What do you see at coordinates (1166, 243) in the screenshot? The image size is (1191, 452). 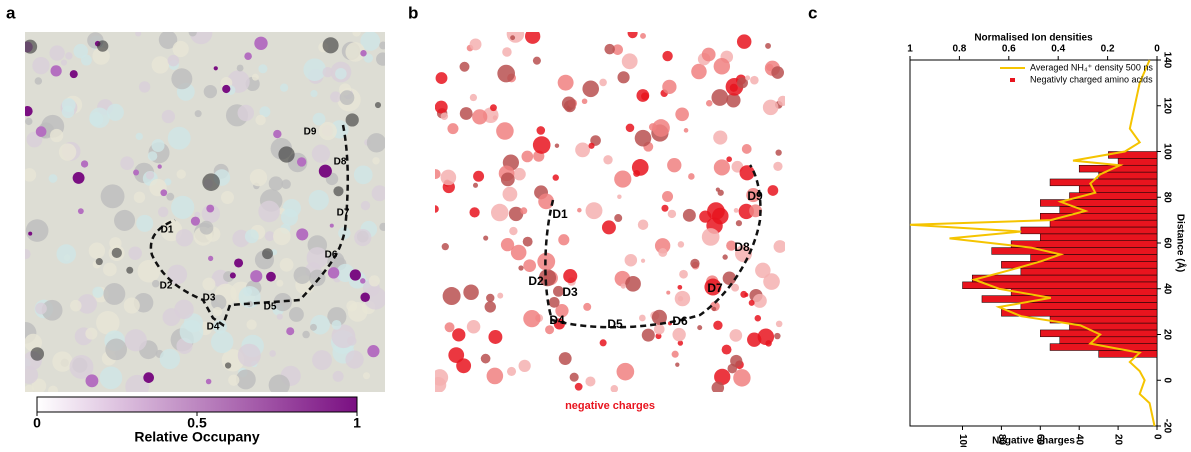 I see `y-tick-label: 60` at bounding box center [1166, 243].